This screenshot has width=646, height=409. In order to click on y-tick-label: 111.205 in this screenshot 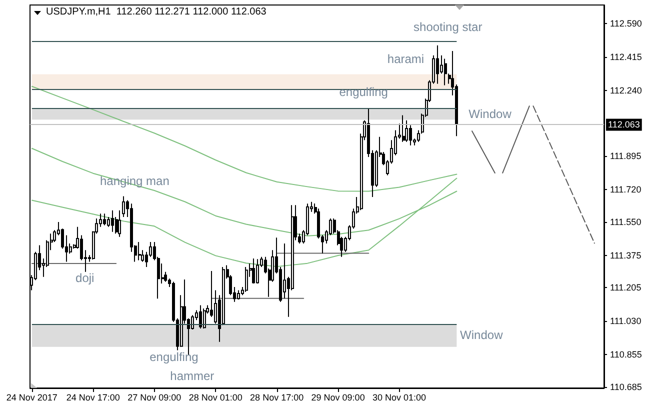, I will do `click(626, 287)`.